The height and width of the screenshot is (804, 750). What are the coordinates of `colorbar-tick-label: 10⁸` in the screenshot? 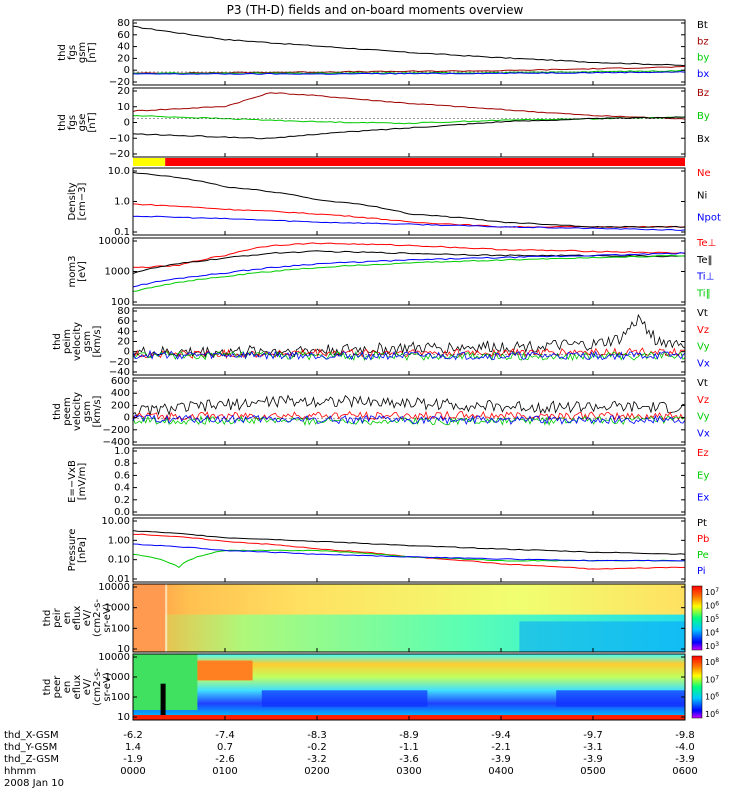 It's located at (712, 662).